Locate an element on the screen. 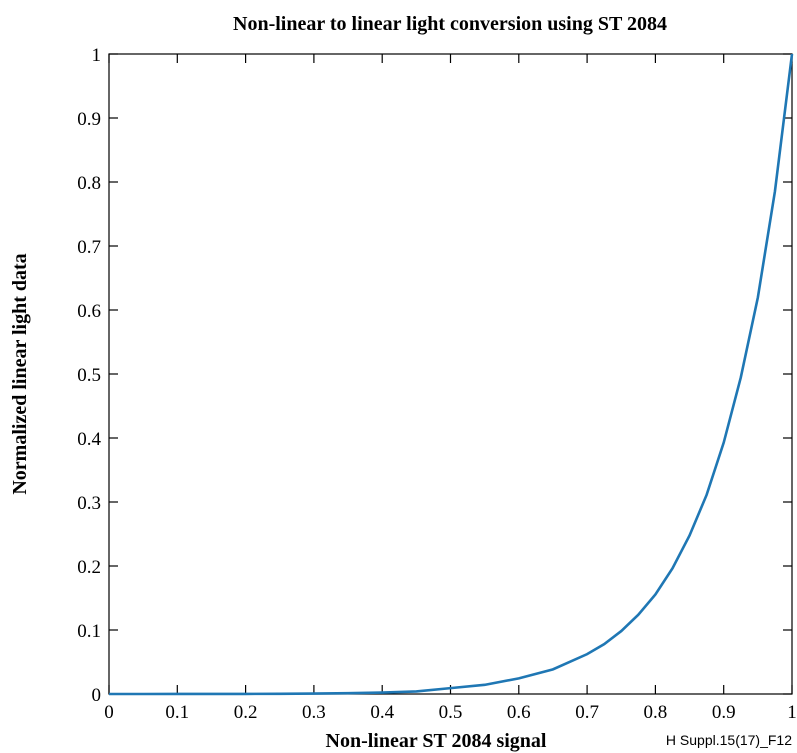 The width and height of the screenshot is (797, 753). x-tick-label: 0.4 is located at coordinates (382, 712).